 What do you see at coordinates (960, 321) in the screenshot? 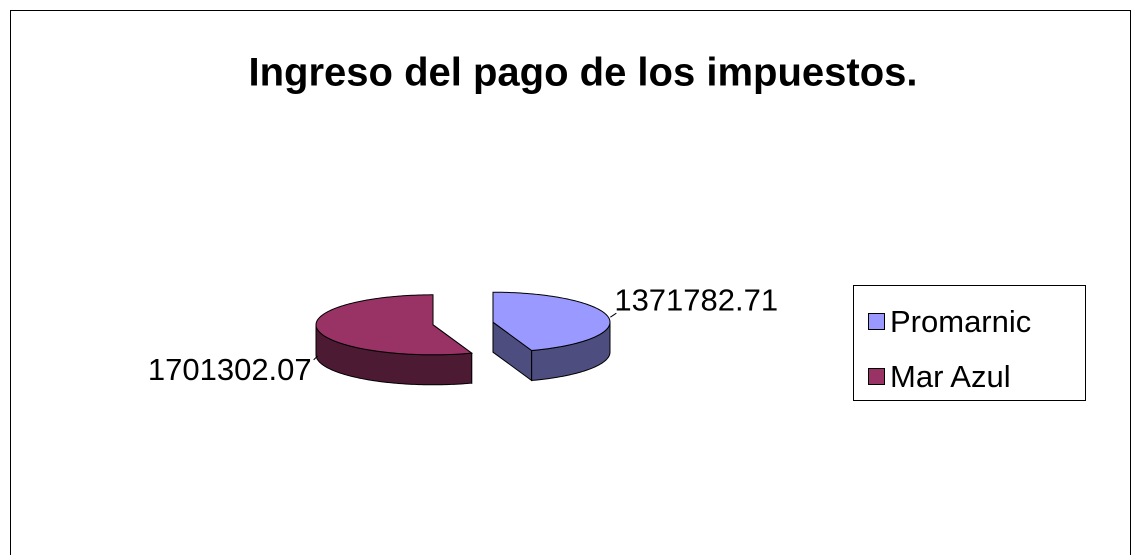
I see `legend-label: Promarnic` at bounding box center [960, 321].